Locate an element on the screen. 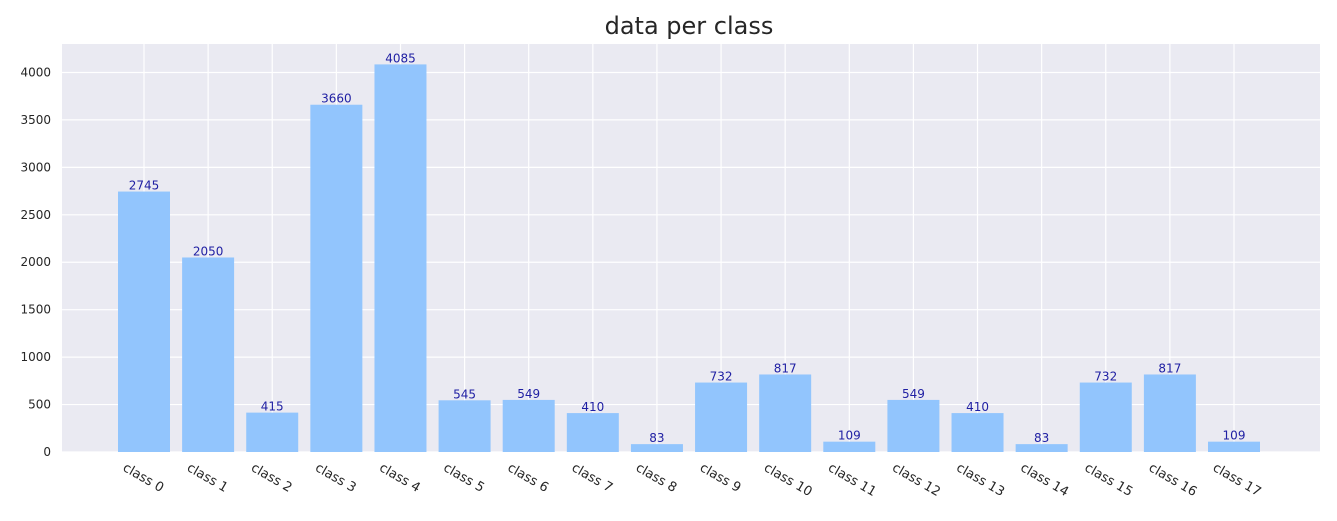  data-label: 545 is located at coordinates (464, 394).